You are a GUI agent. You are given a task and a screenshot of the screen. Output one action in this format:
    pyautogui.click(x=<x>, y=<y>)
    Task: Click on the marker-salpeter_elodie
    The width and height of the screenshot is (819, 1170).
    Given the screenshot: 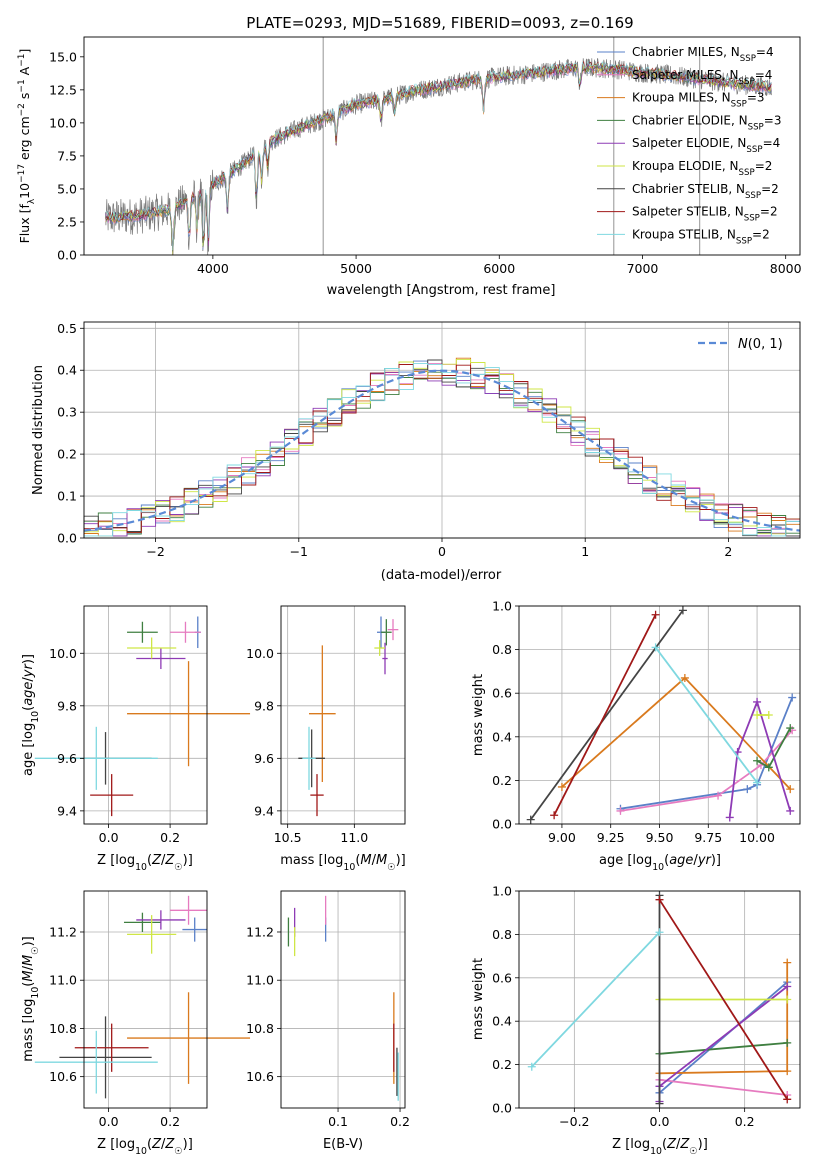 What is the action you would take?
    pyautogui.click(x=729, y=817)
    